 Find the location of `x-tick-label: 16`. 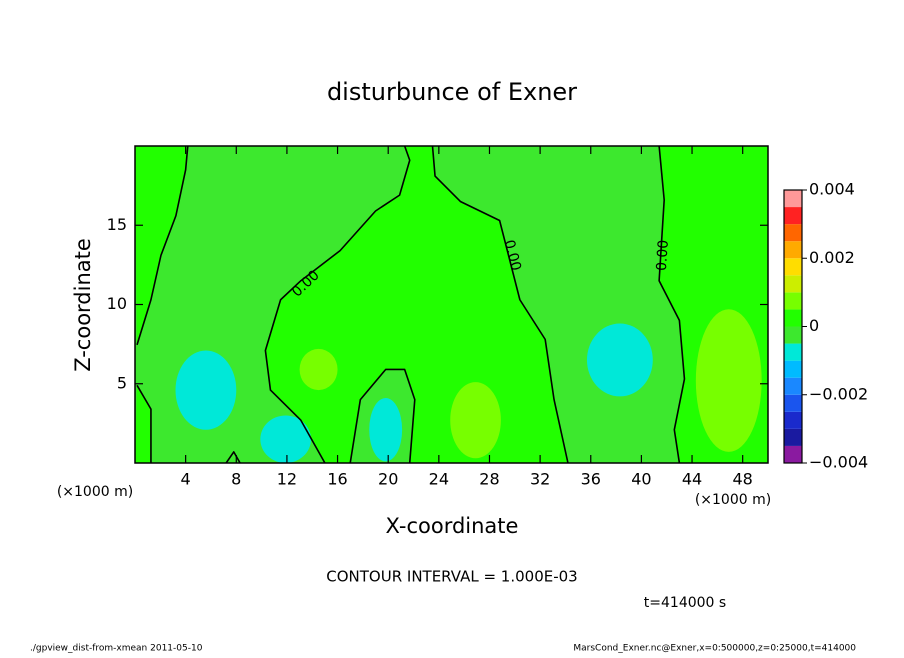

x-tick-label: 16 is located at coordinates (337, 479).